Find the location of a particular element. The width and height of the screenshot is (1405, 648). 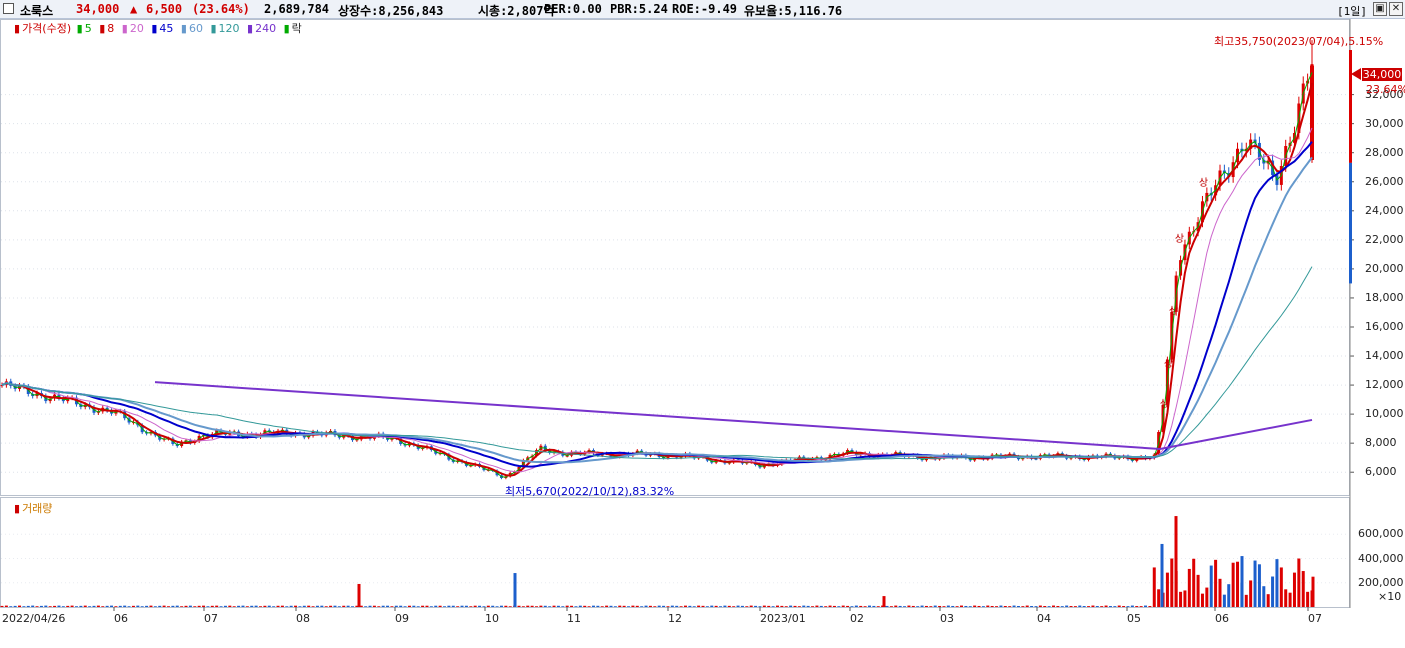

select-checkbox is located at coordinates (8, 8).